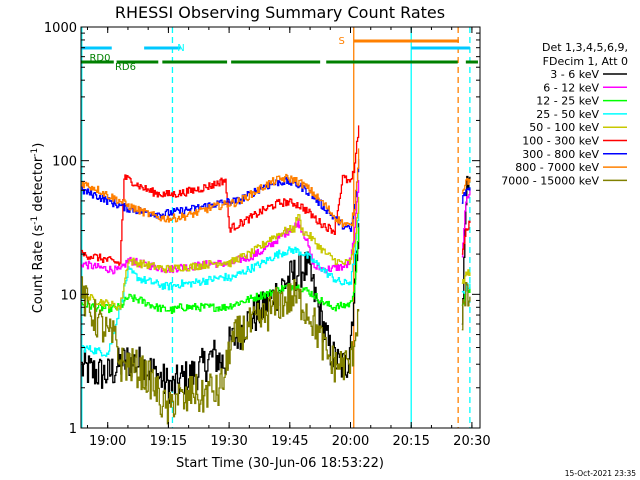 Image resolution: width=640 pixels, height=480 pixels. Describe the element at coordinates (585, 61) in the screenshot. I see `legend-header-line-2: FDecim 1, Att 0` at that location.